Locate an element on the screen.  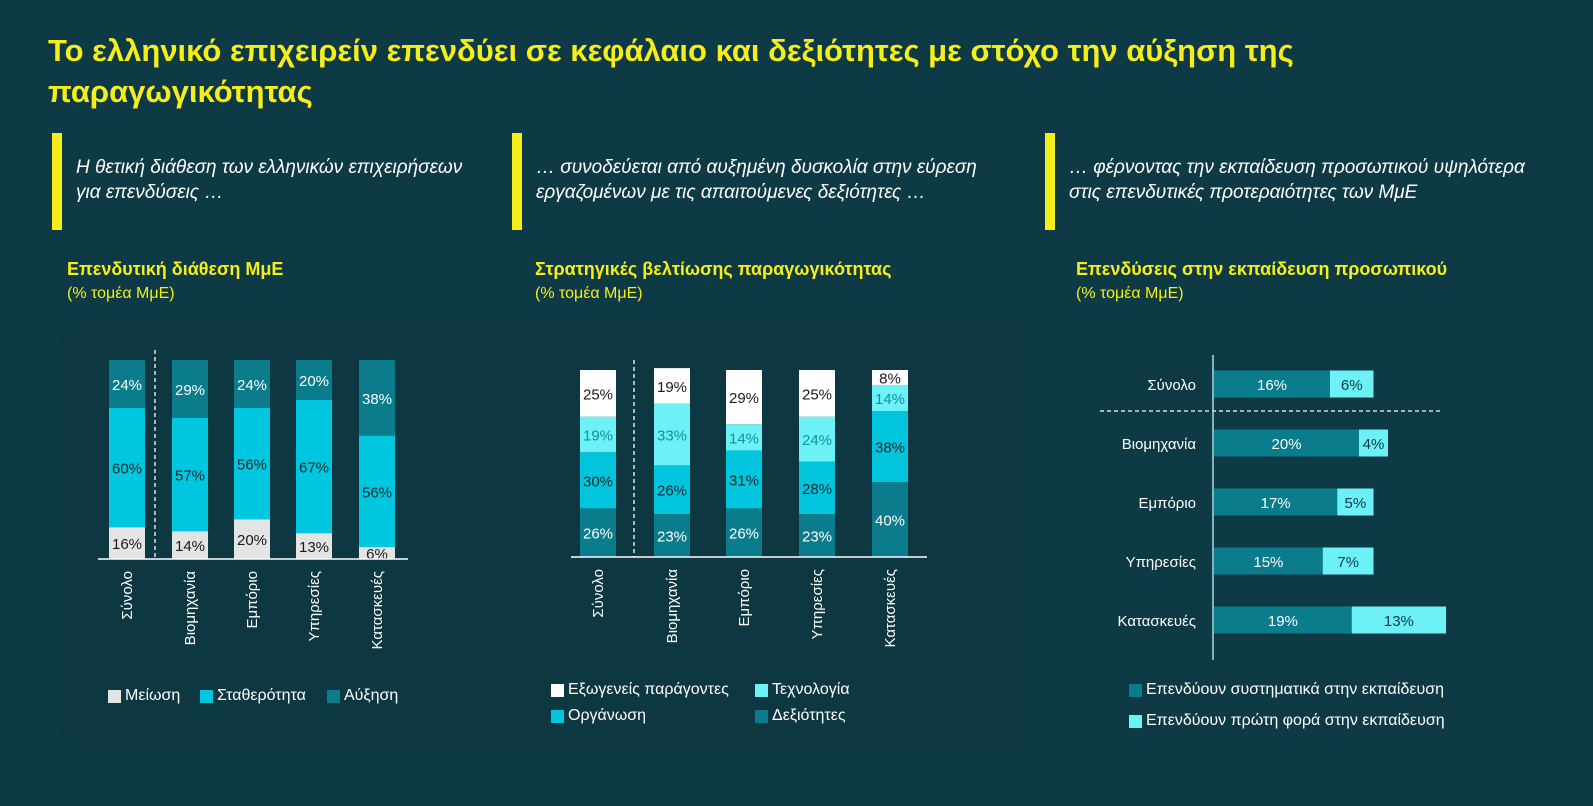
legend-item: Εξωγενείς παράγοντες is located at coordinates (640, 690).